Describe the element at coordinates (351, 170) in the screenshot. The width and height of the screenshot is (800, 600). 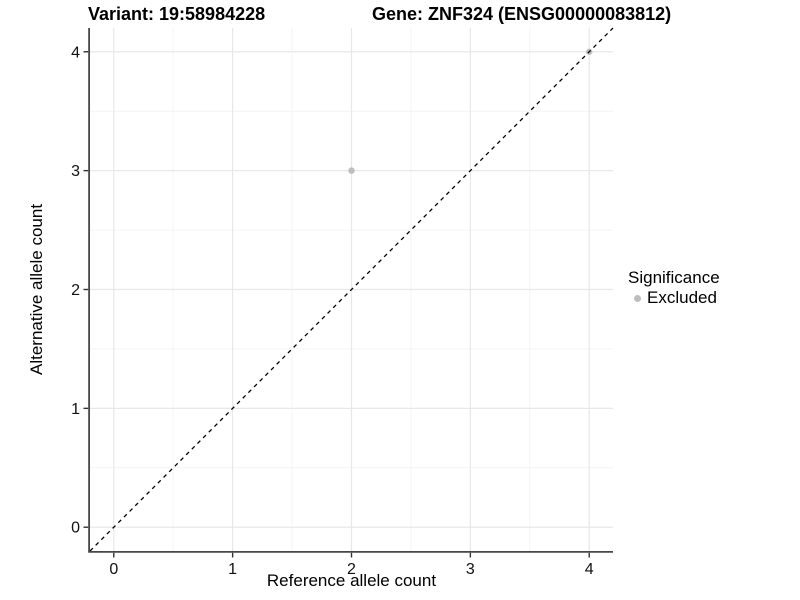
I see `data-point` at that location.